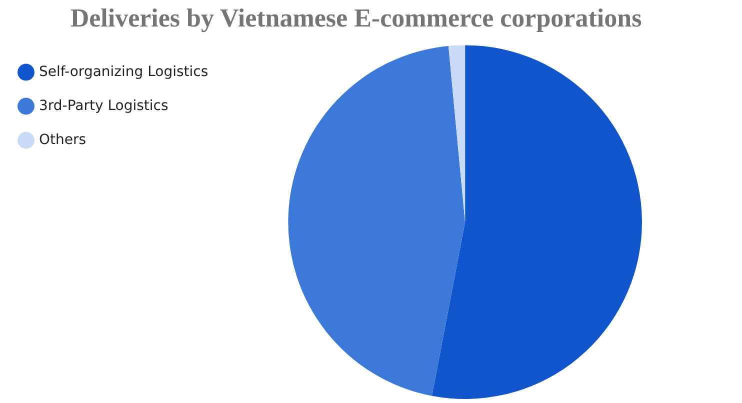 This screenshot has height=403, width=742. What do you see at coordinates (62, 140) in the screenshot?
I see `legend-label: Others` at bounding box center [62, 140].